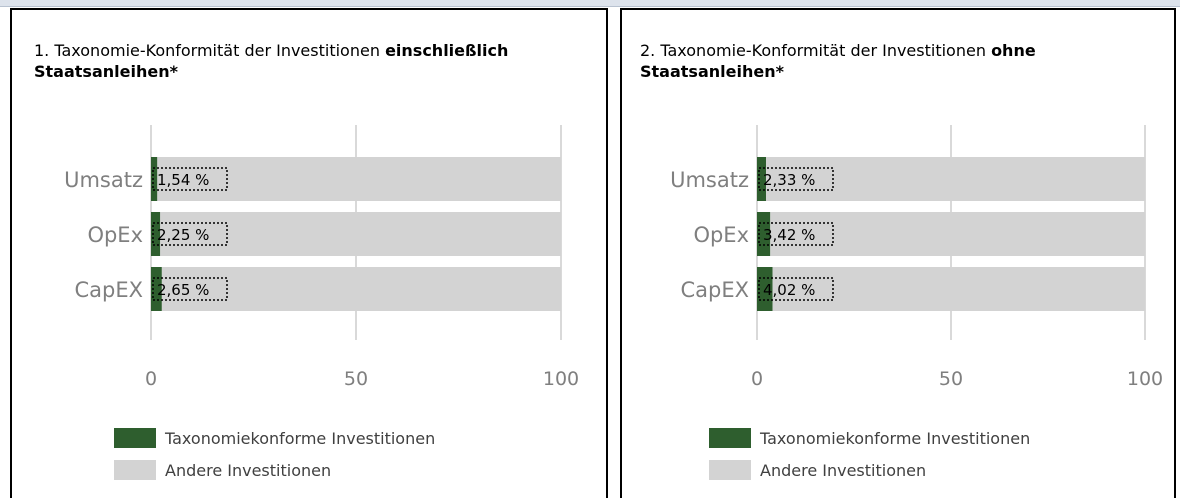  I want to click on value-label: 4,02 %, so click(789, 290).